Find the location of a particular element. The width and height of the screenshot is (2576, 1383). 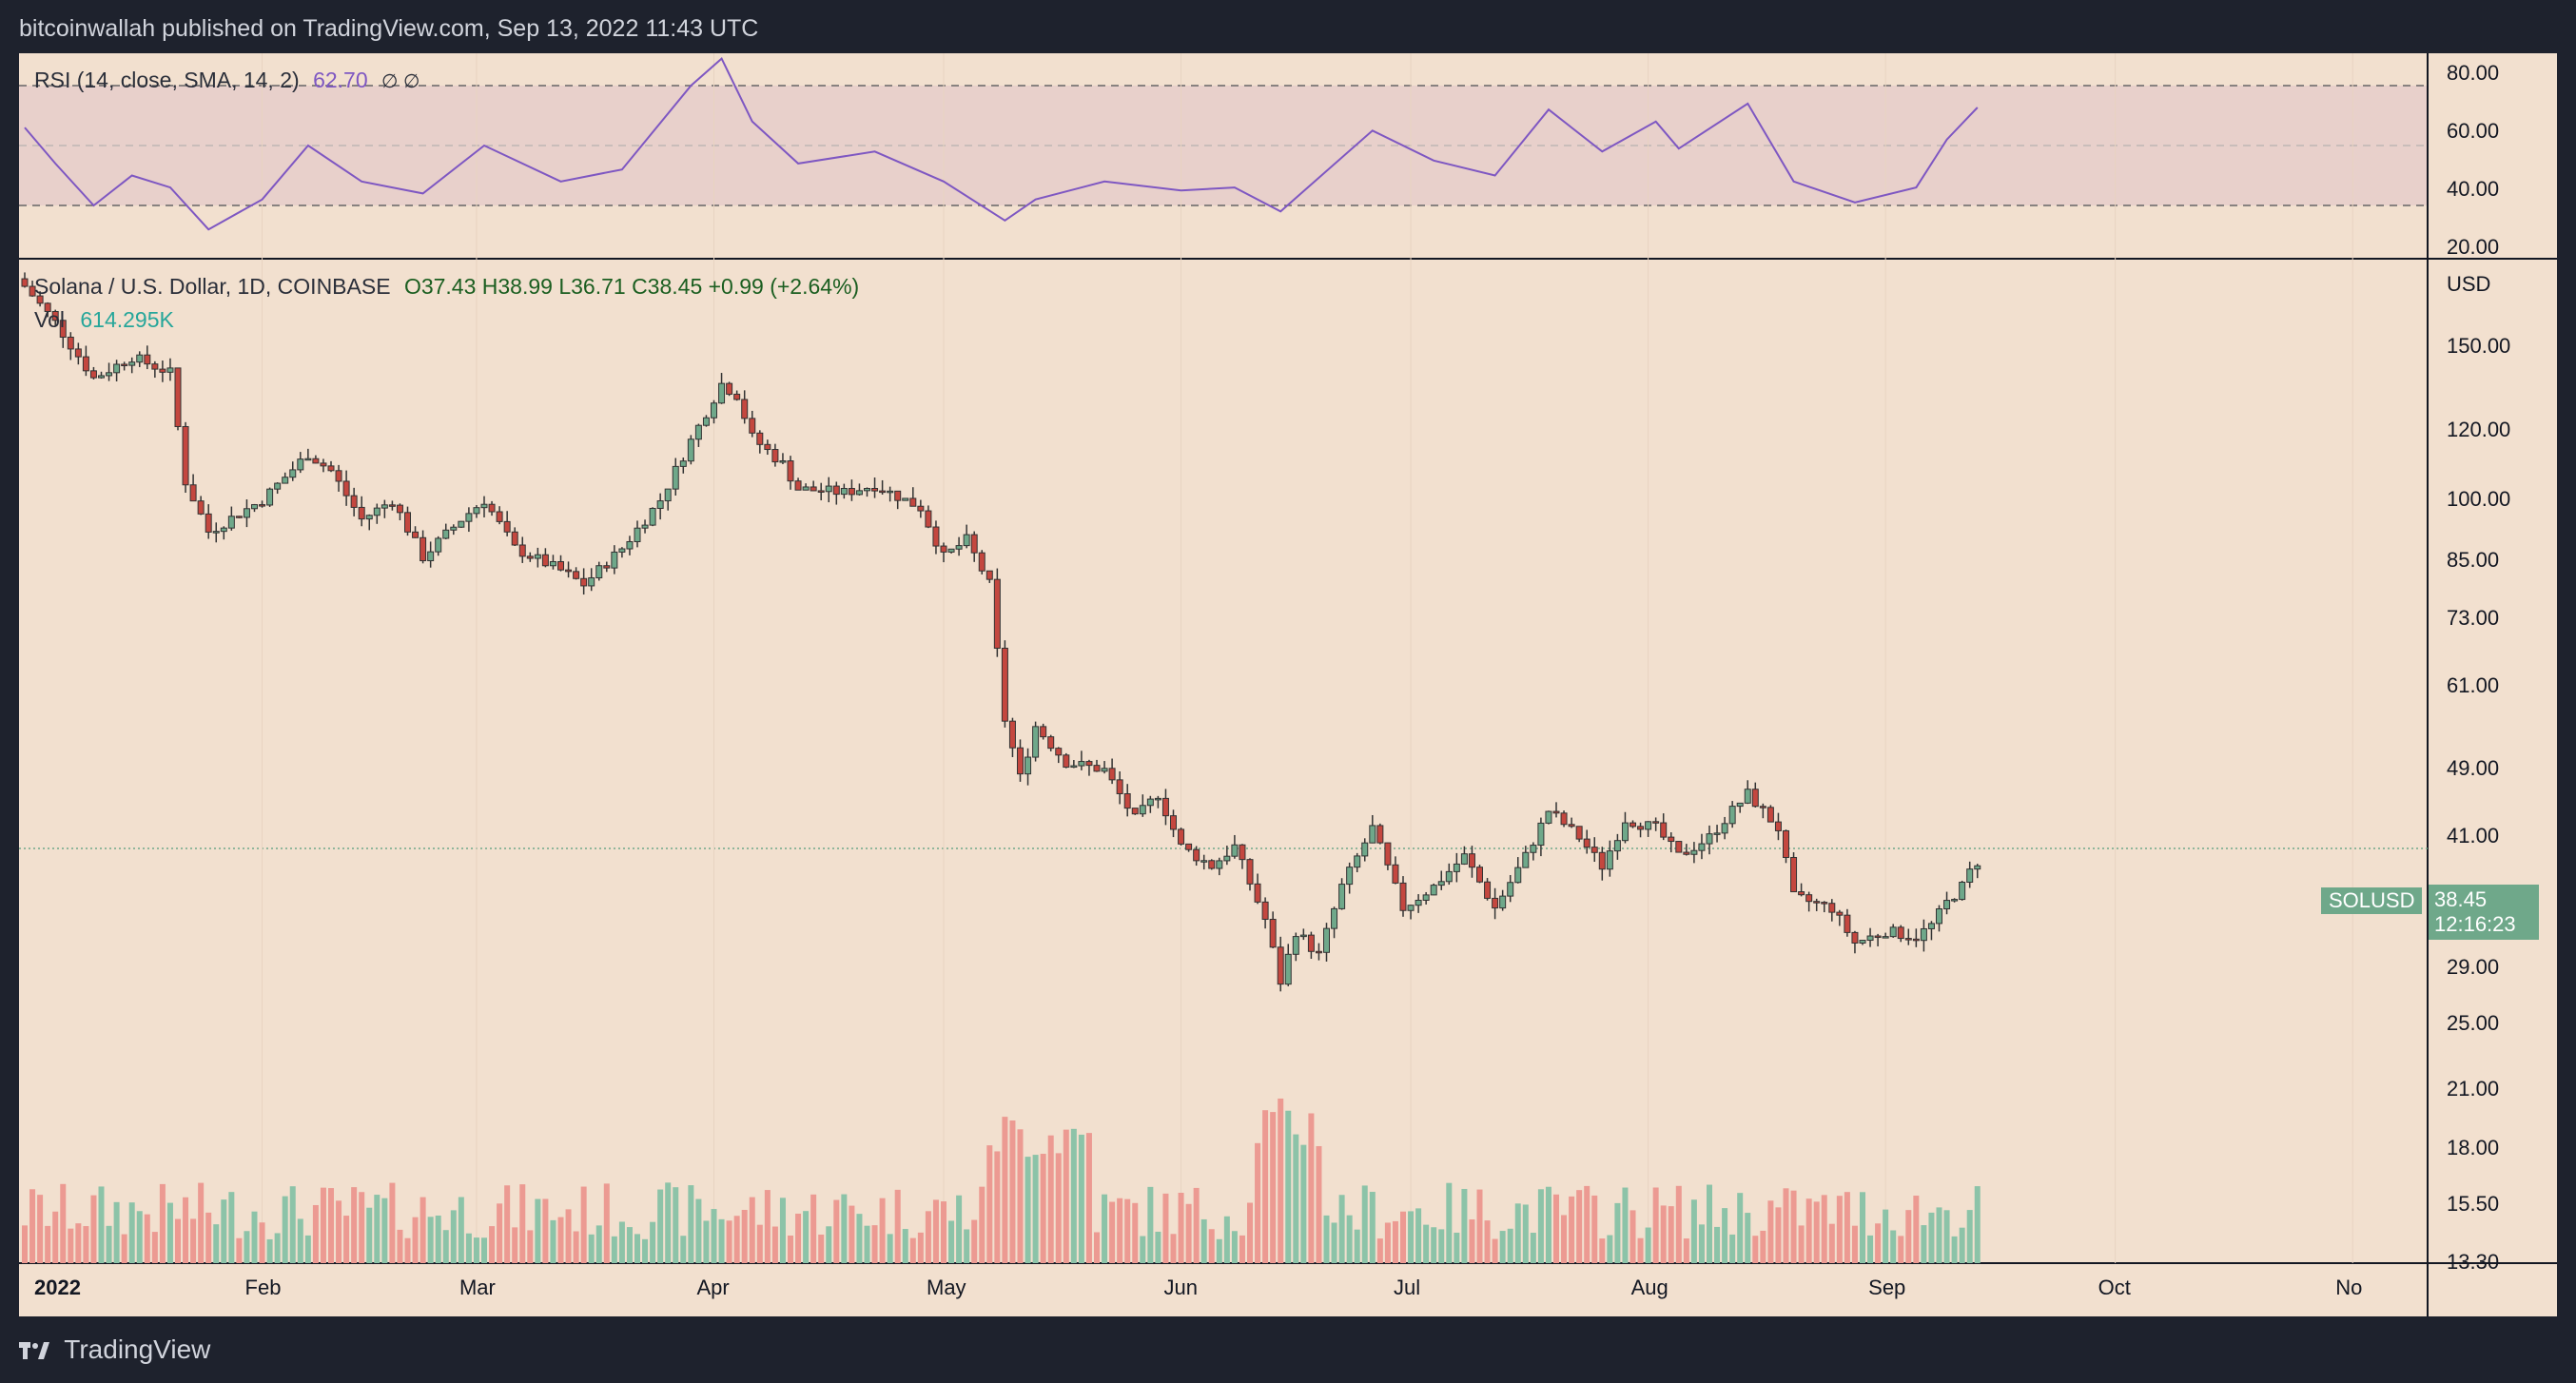

time-axis-tick: Sep is located at coordinates (1887, 1287).